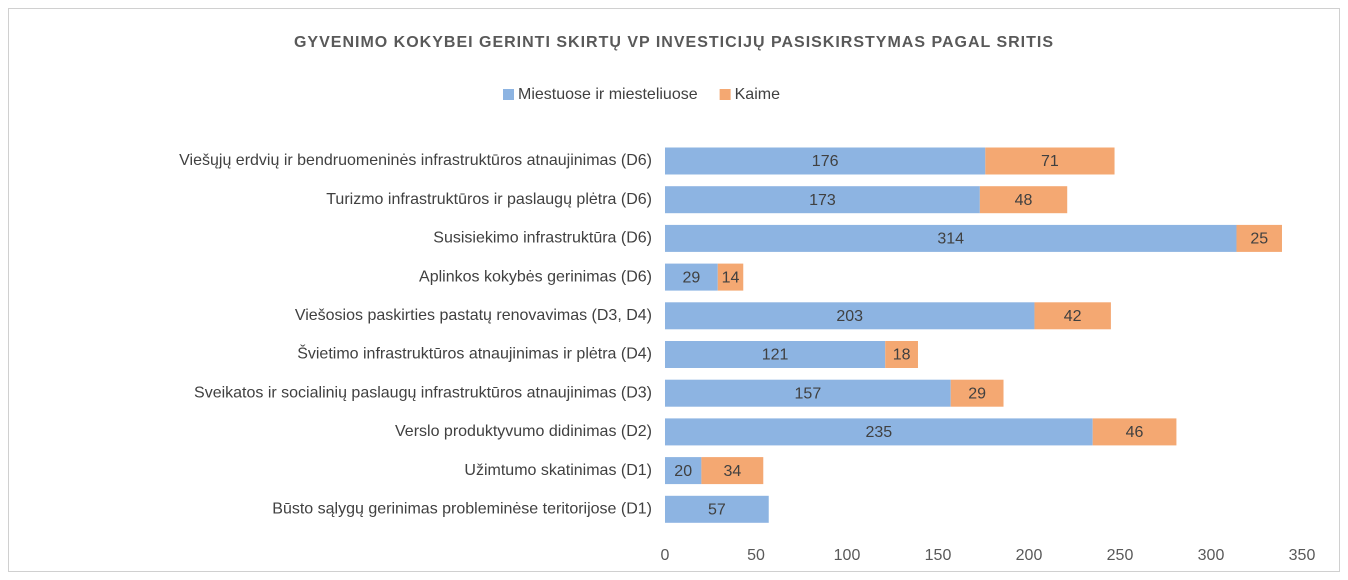 This screenshot has height=580, width=1348. What do you see at coordinates (938, 555) in the screenshot?
I see `x-tick-label: 150` at bounding box center [938, 555].